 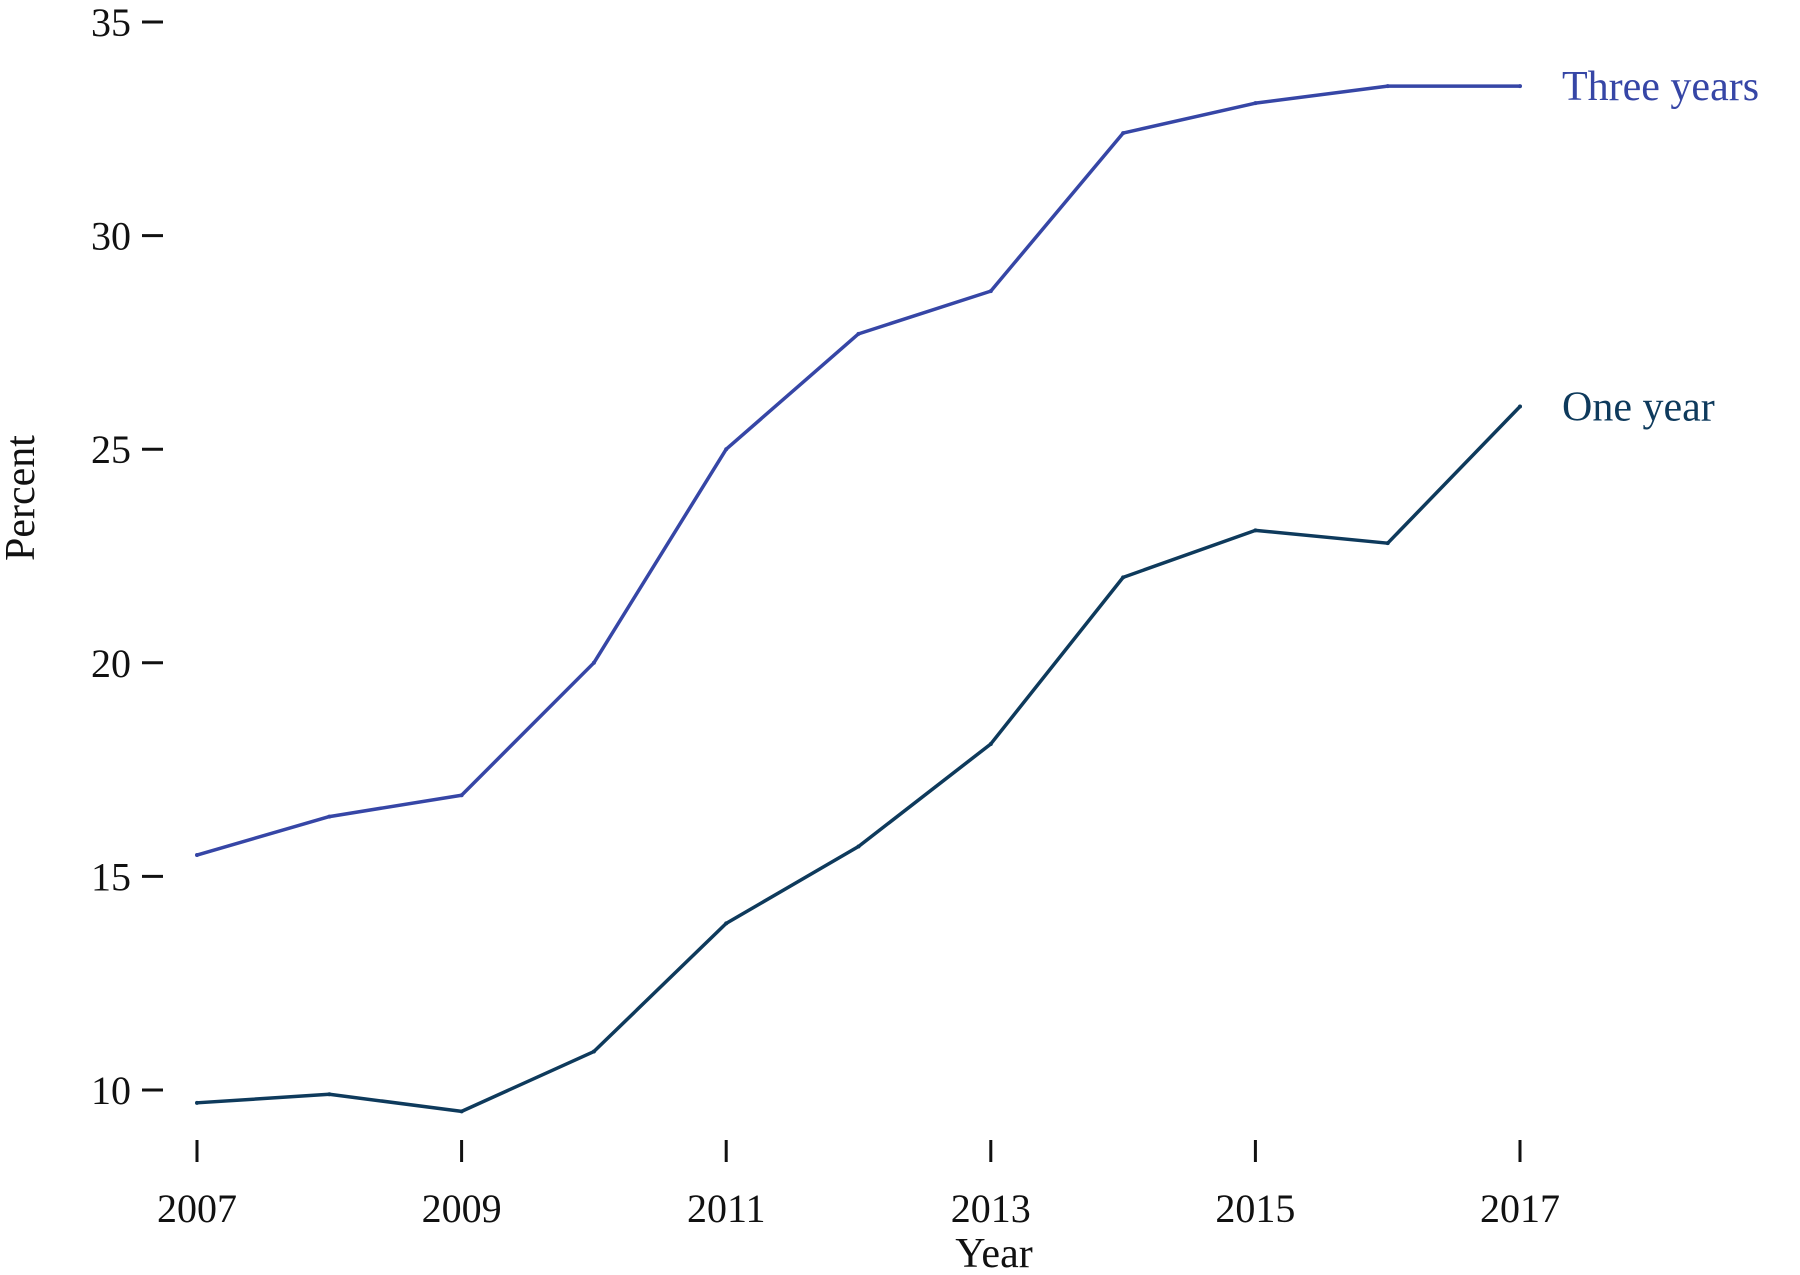 I want to click on x-axis-title: Year, so click(x=993, y=1253).